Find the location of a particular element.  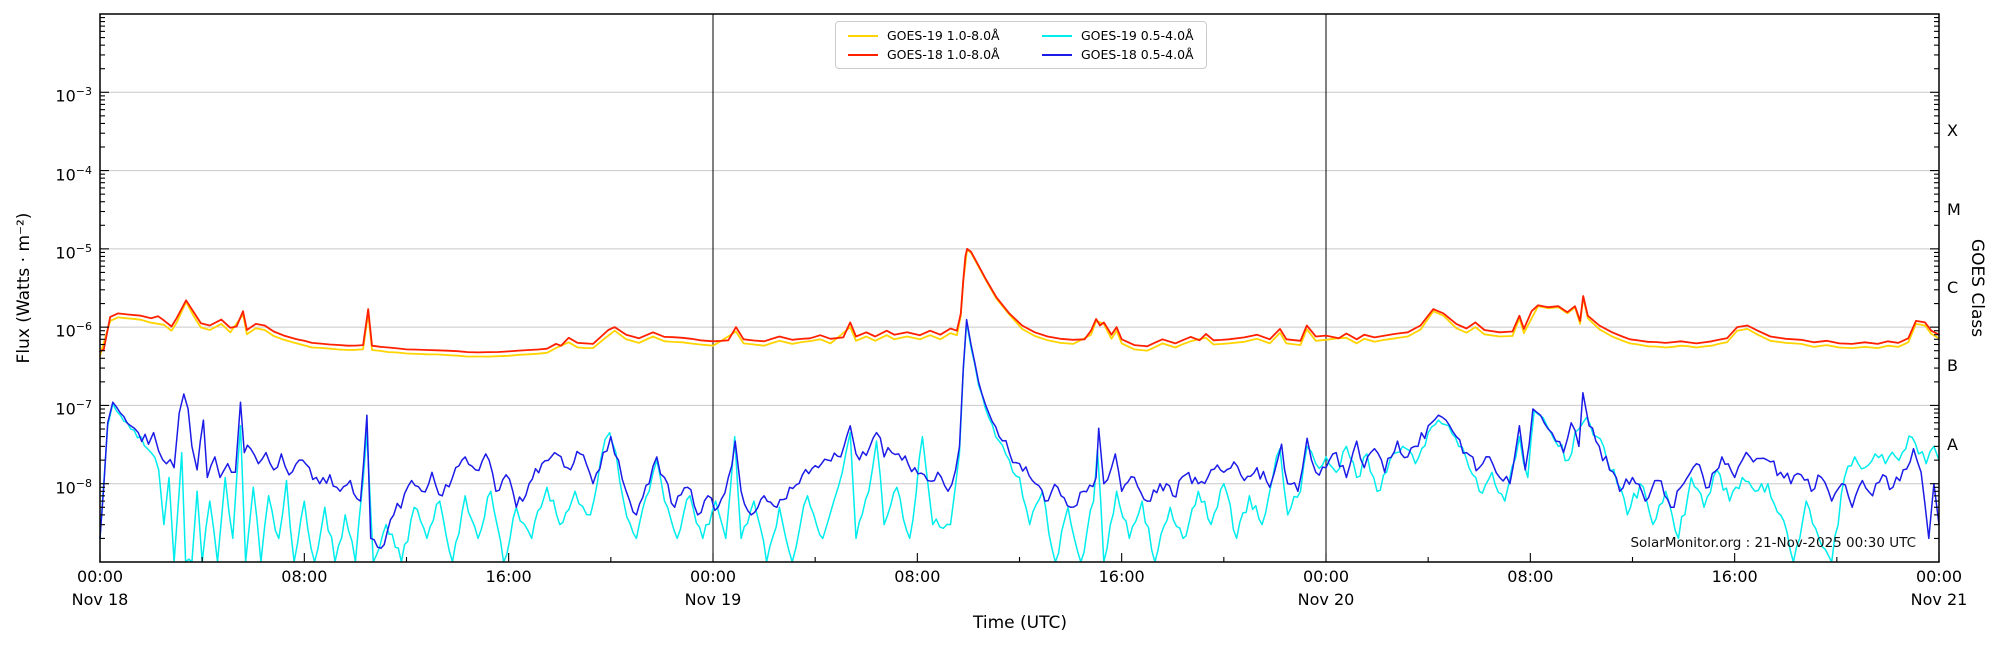

legend-entry-goes19-short: GOES-19 0.5-4.0Å is located at coordinates (1118, 35).